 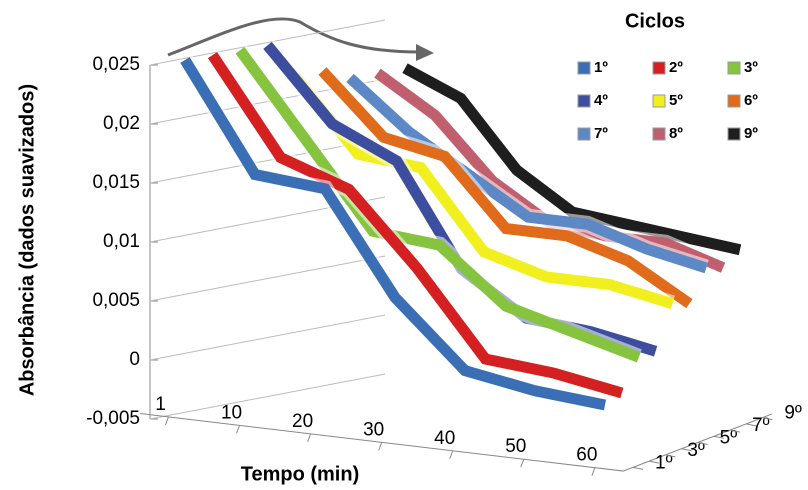 I want to click on y-tick-label: 0,005, so click(x=116, y=300).